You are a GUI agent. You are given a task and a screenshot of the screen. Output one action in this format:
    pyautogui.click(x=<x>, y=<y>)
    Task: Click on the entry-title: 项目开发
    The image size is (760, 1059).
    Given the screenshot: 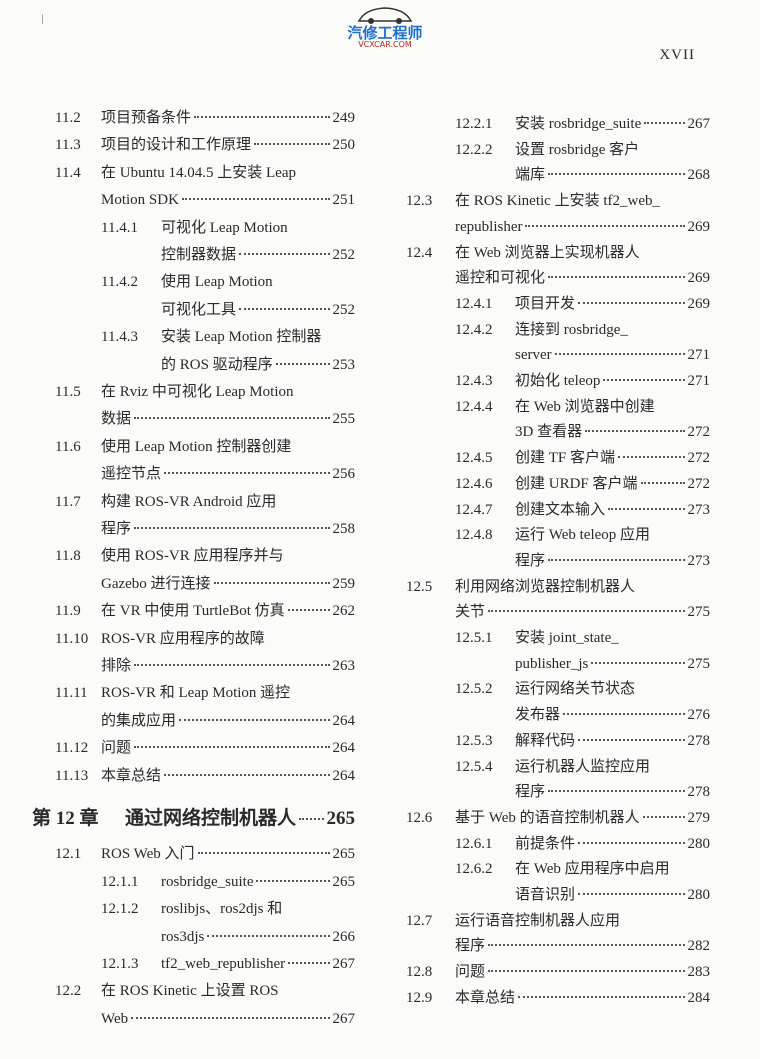 What is the action you would take?
    pyautogui.click(x=545, y=303)
    